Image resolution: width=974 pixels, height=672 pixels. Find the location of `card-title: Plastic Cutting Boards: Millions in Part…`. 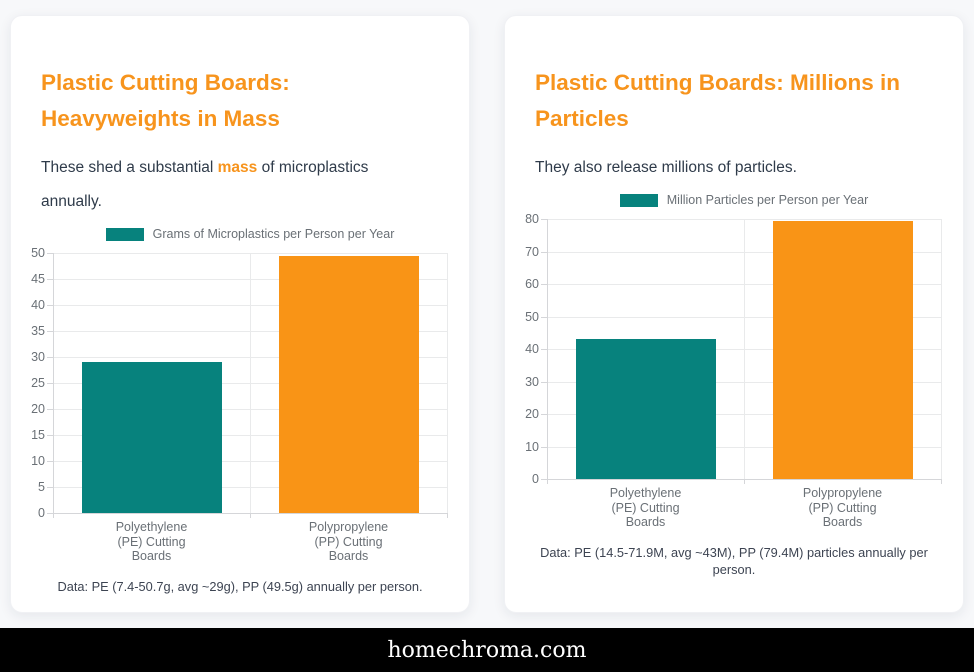

card-title: Plastic Cutting Boards: Millions in Part… is located at coordinates (734, 101).